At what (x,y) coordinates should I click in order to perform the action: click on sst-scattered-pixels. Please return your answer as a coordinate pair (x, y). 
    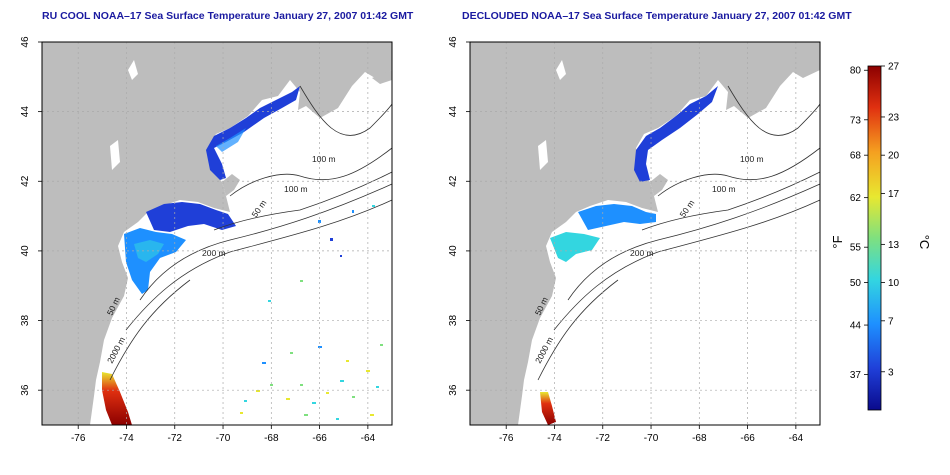
    Looking at the image, I should click on (311, 312).